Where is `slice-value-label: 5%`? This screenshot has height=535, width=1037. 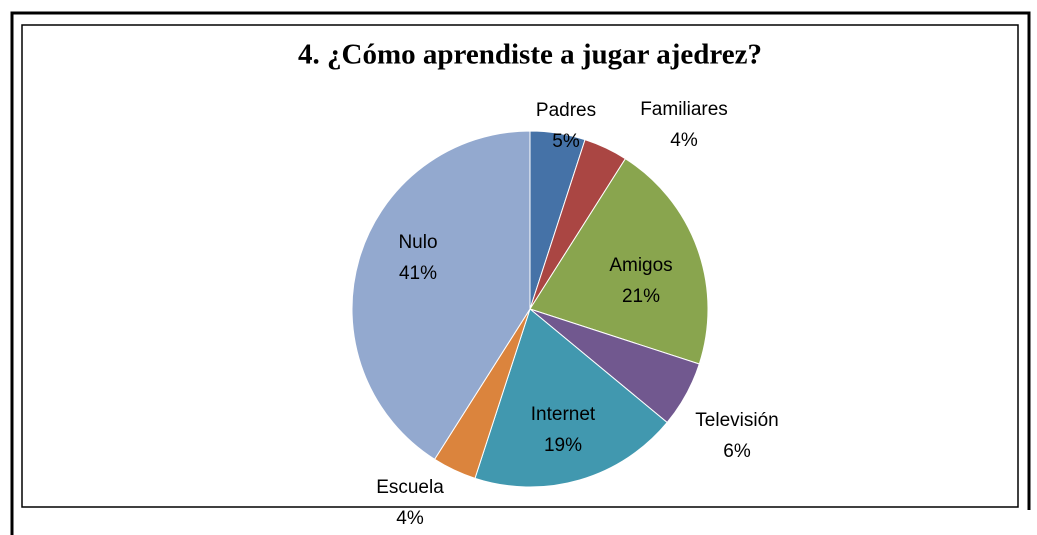 slice-value-label: 5% is located at coordinates (566, 141).